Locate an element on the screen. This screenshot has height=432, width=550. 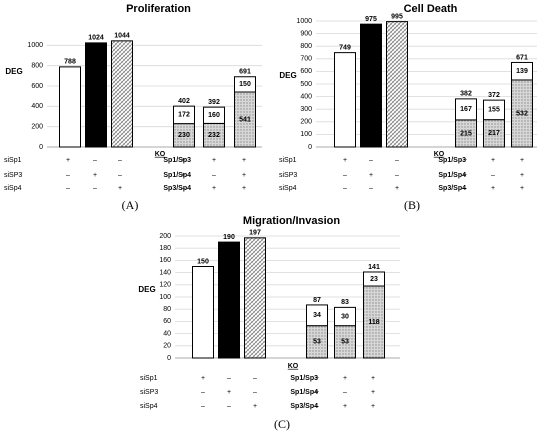
y-tick-label: 80 is located at coordinates (167, 309).